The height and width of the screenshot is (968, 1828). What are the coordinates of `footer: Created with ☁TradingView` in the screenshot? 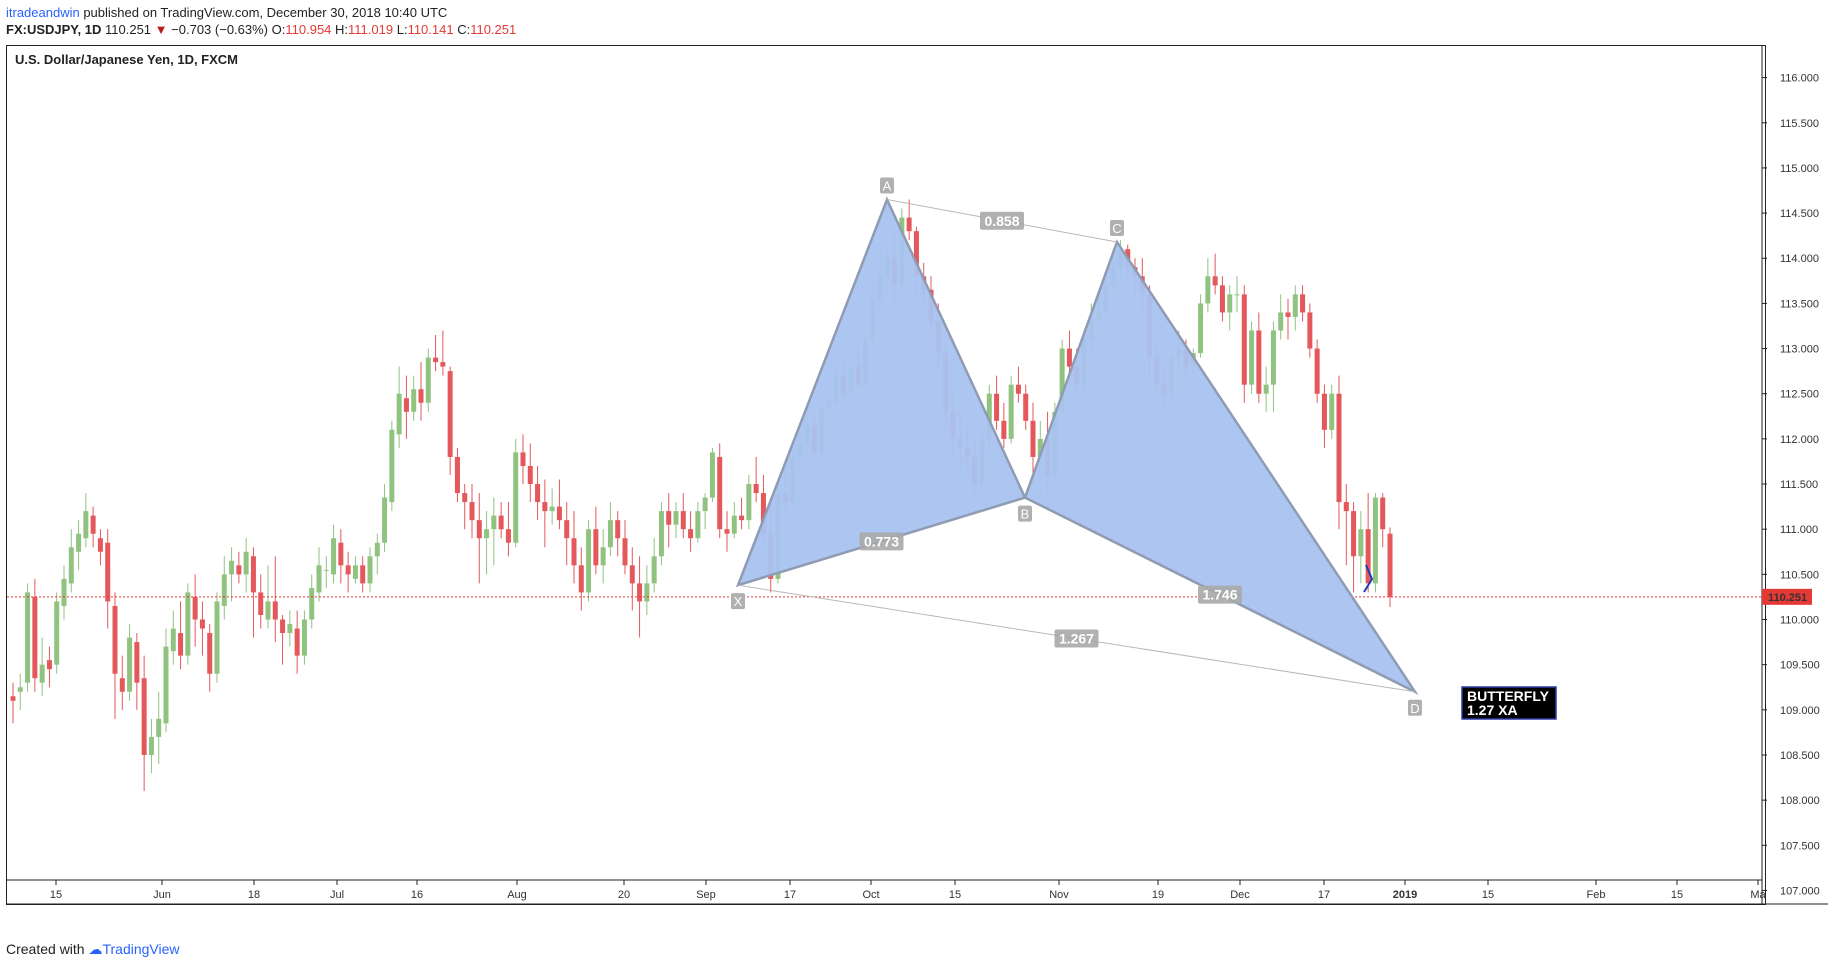 It's located at (93, 949).